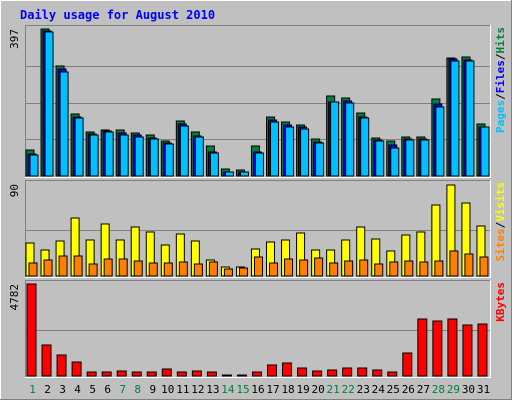 This screenshot has height=400, width=512. What do you see at coordinates (182, 389) in the screenshot?
I see `x-tick-label-11: 11` at bounding box center [182, 389].